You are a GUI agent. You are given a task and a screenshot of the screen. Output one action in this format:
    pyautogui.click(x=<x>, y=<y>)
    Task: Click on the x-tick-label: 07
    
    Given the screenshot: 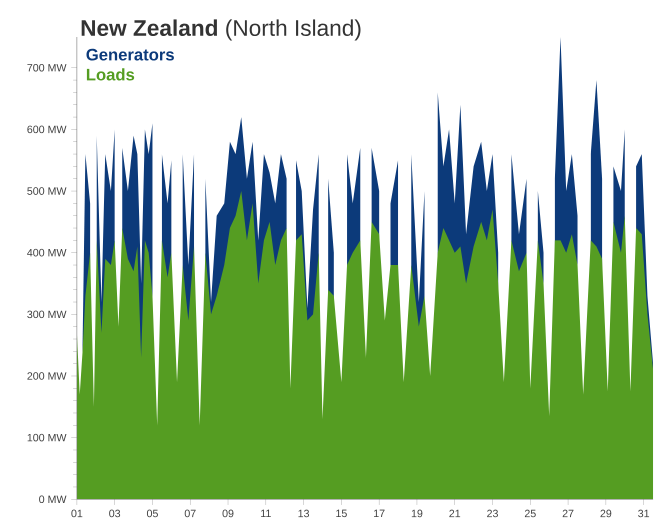 What is the action you would take?
    pyautogui.click(x=190, y=514)
    